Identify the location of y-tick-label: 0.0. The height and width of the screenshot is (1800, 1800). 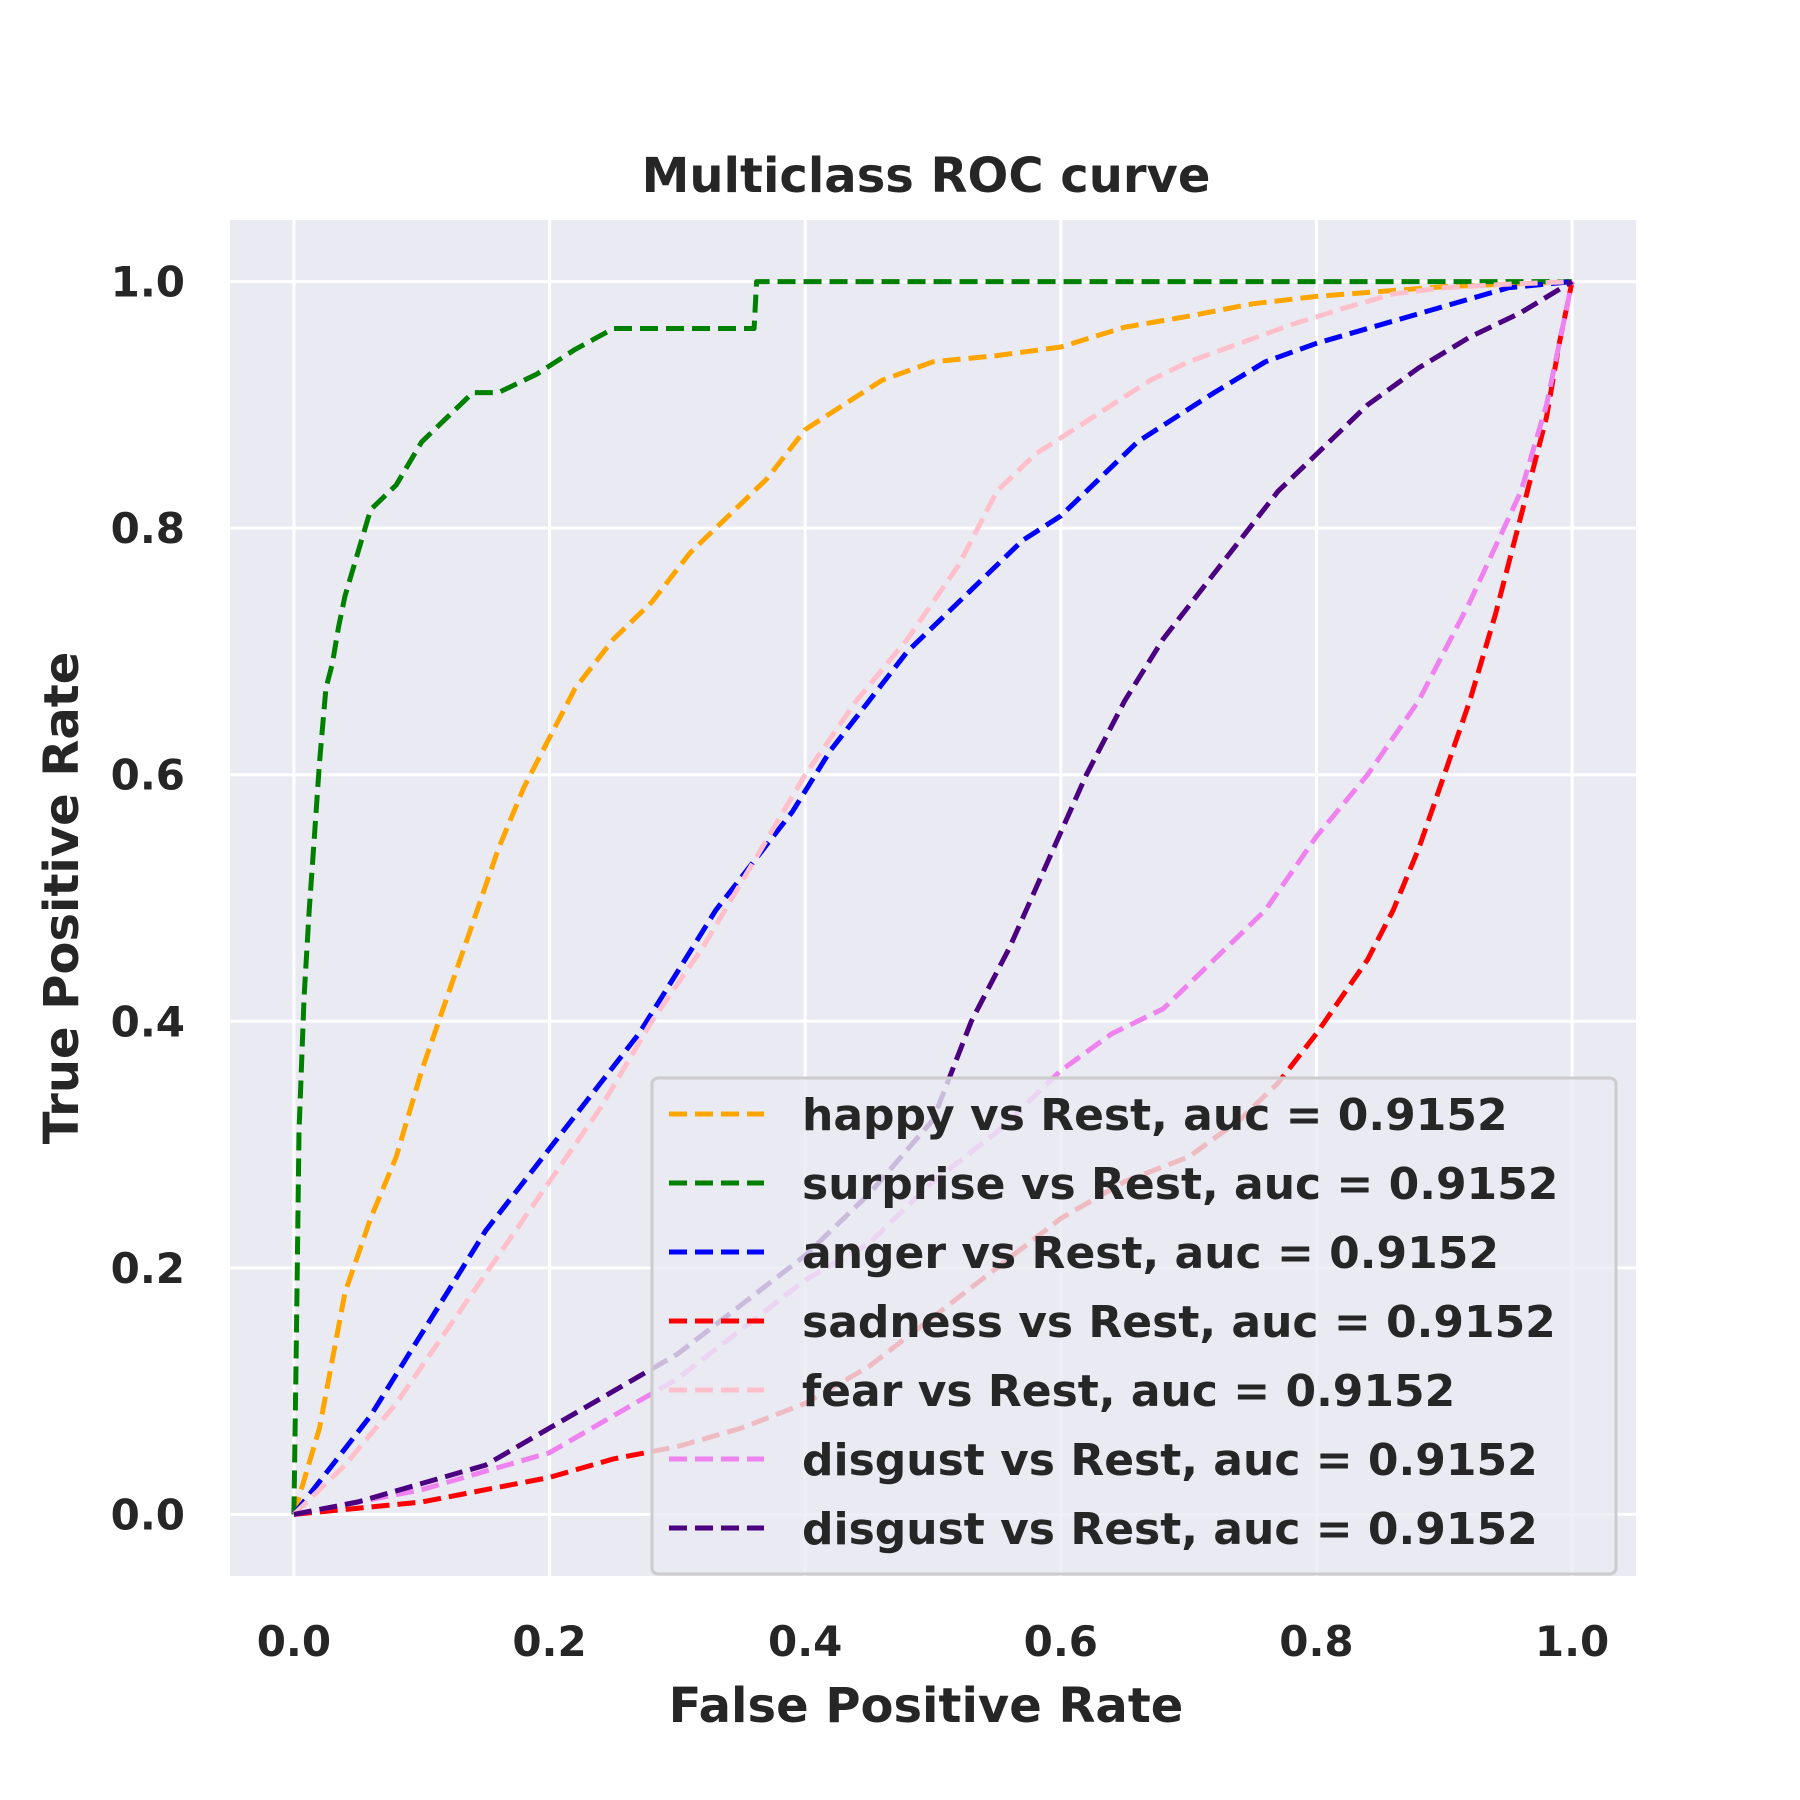
(148, 1514).